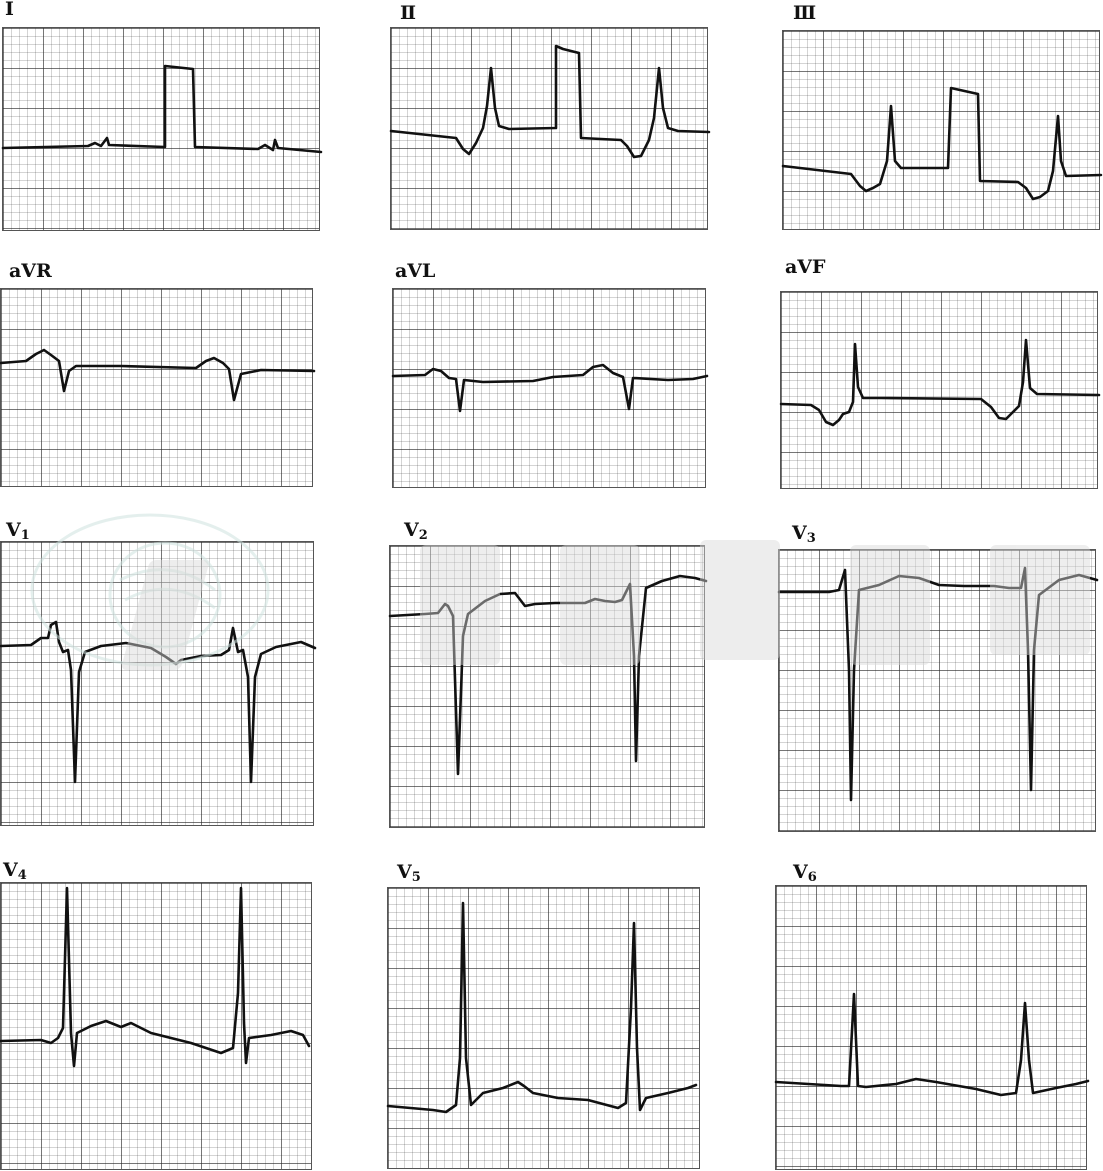 The image size is (1103, 1171). What do you see at coordinates (550, 101) in the screenshot?
I see `ecg-trace-II` at bounding box center [550, 101].